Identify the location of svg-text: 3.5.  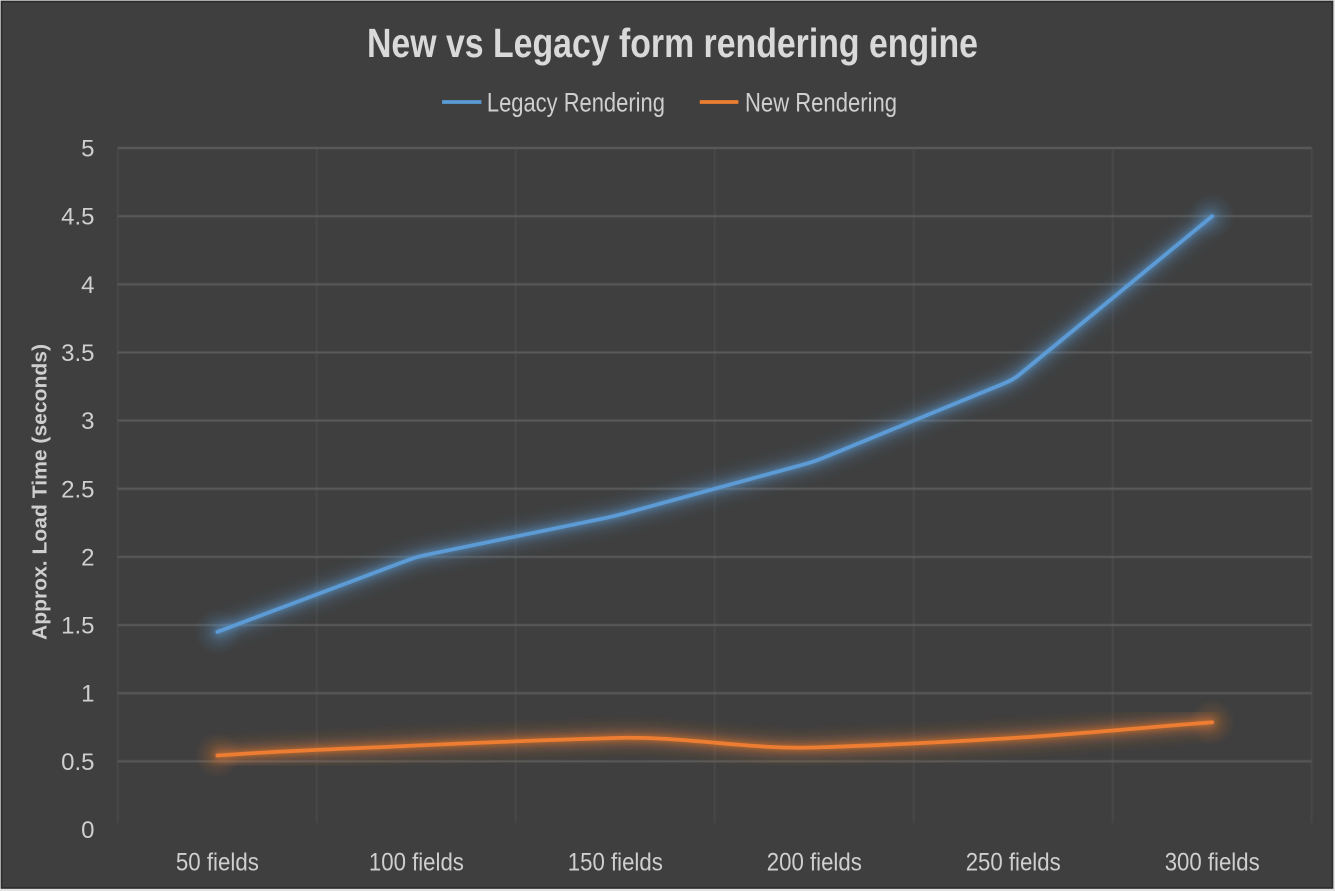
(77, 353).